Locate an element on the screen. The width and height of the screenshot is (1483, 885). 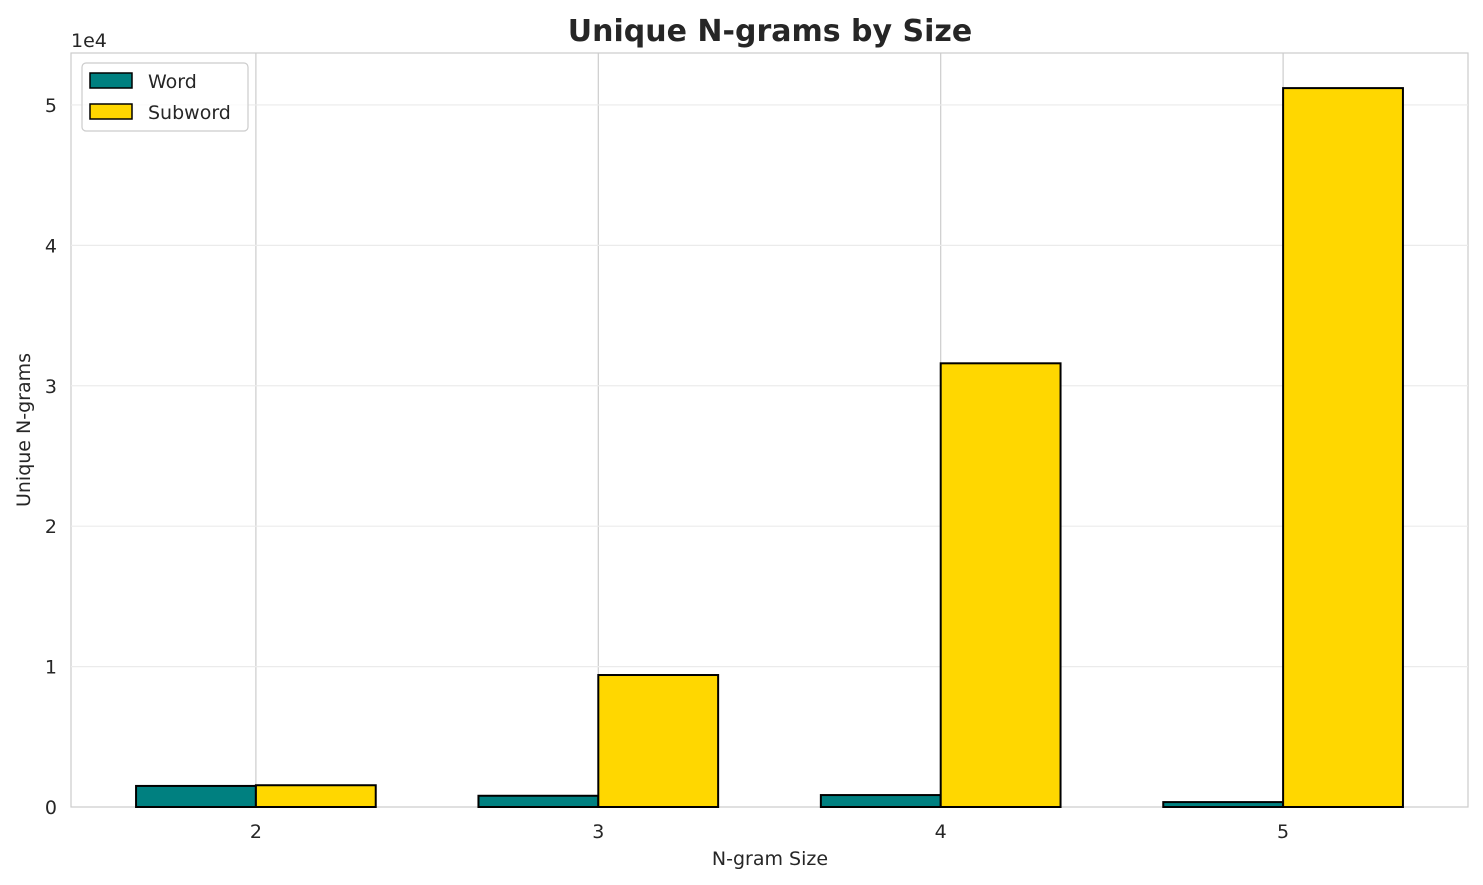
x-tick-label: 4 is located at coordinates (941, 832).